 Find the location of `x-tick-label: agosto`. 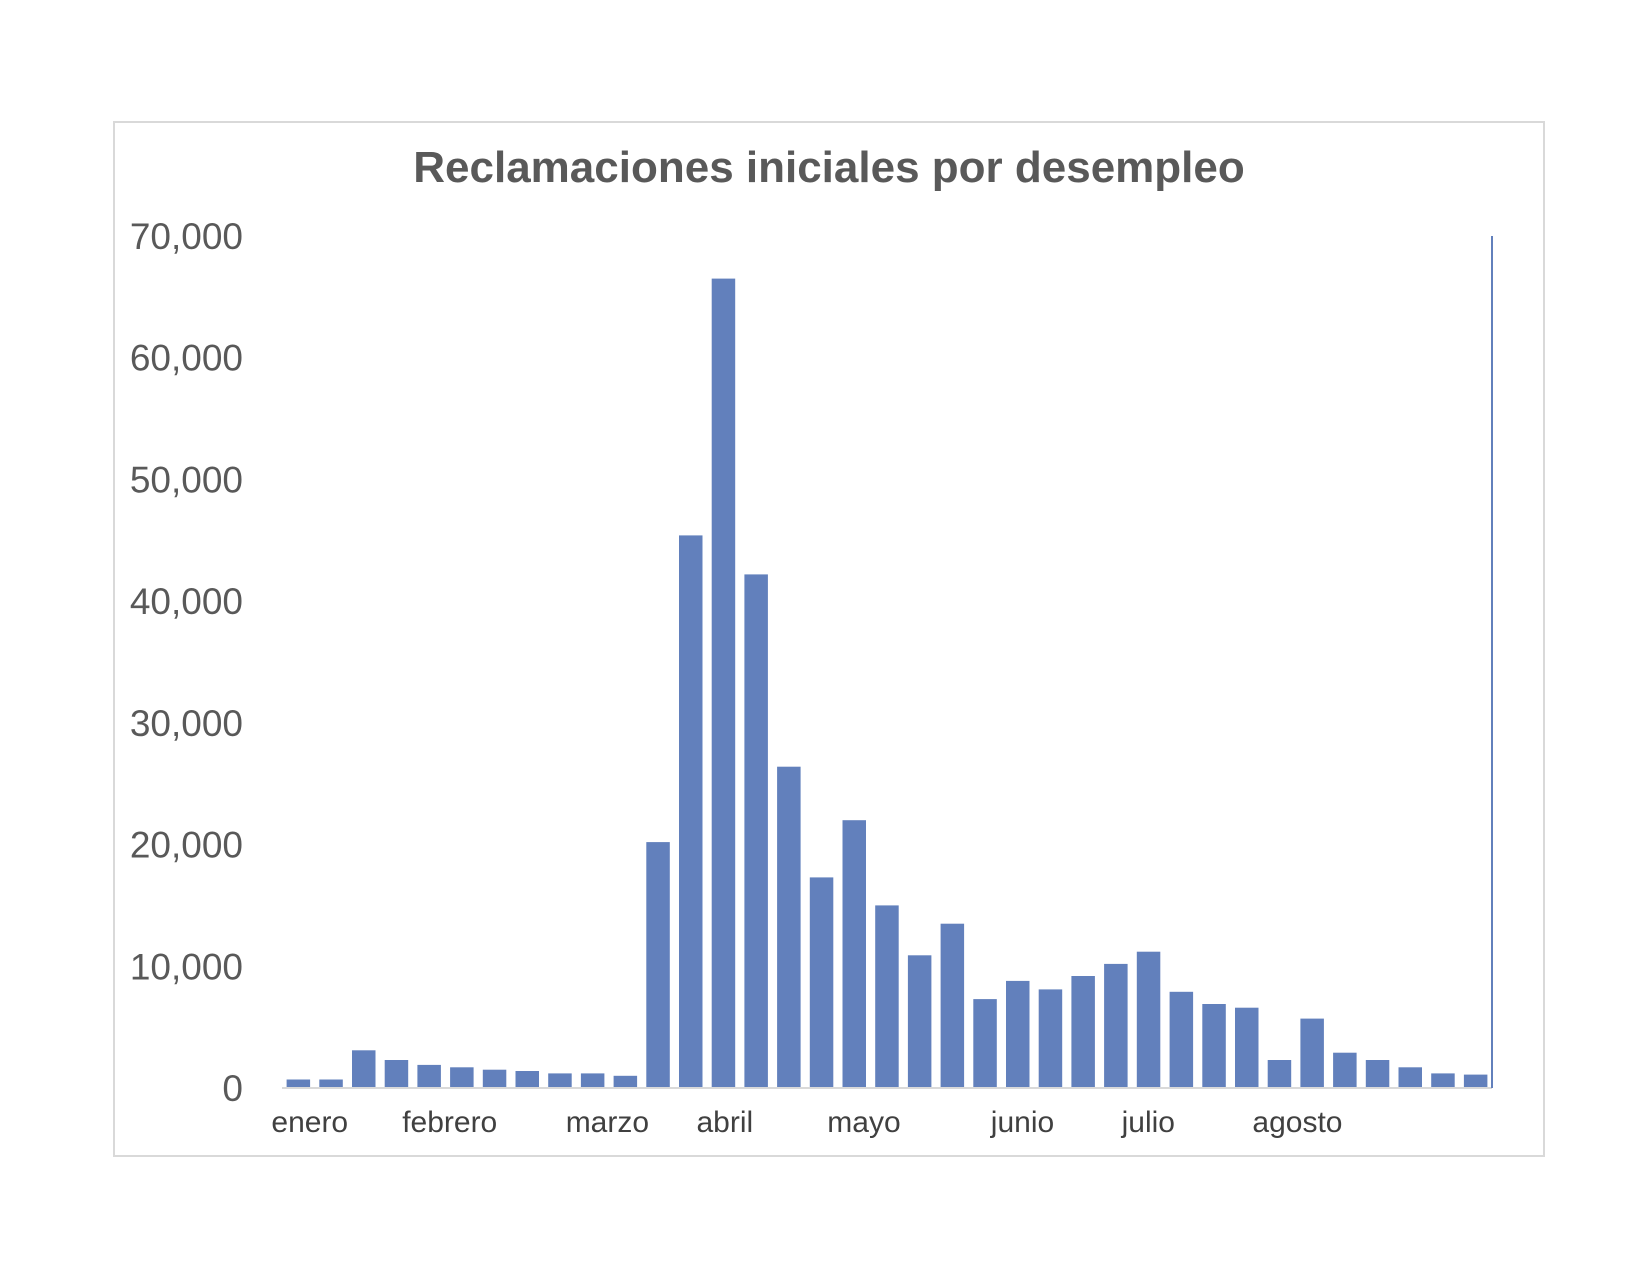

x-tick-label: agosto is located at coordinates (1297, 1122).